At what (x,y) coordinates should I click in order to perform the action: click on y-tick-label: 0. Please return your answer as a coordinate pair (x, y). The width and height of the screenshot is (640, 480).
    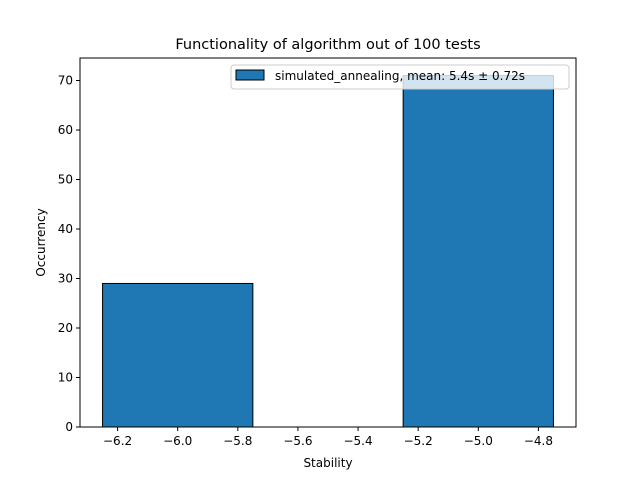
    Looking at the image, I should click on (69, 427).